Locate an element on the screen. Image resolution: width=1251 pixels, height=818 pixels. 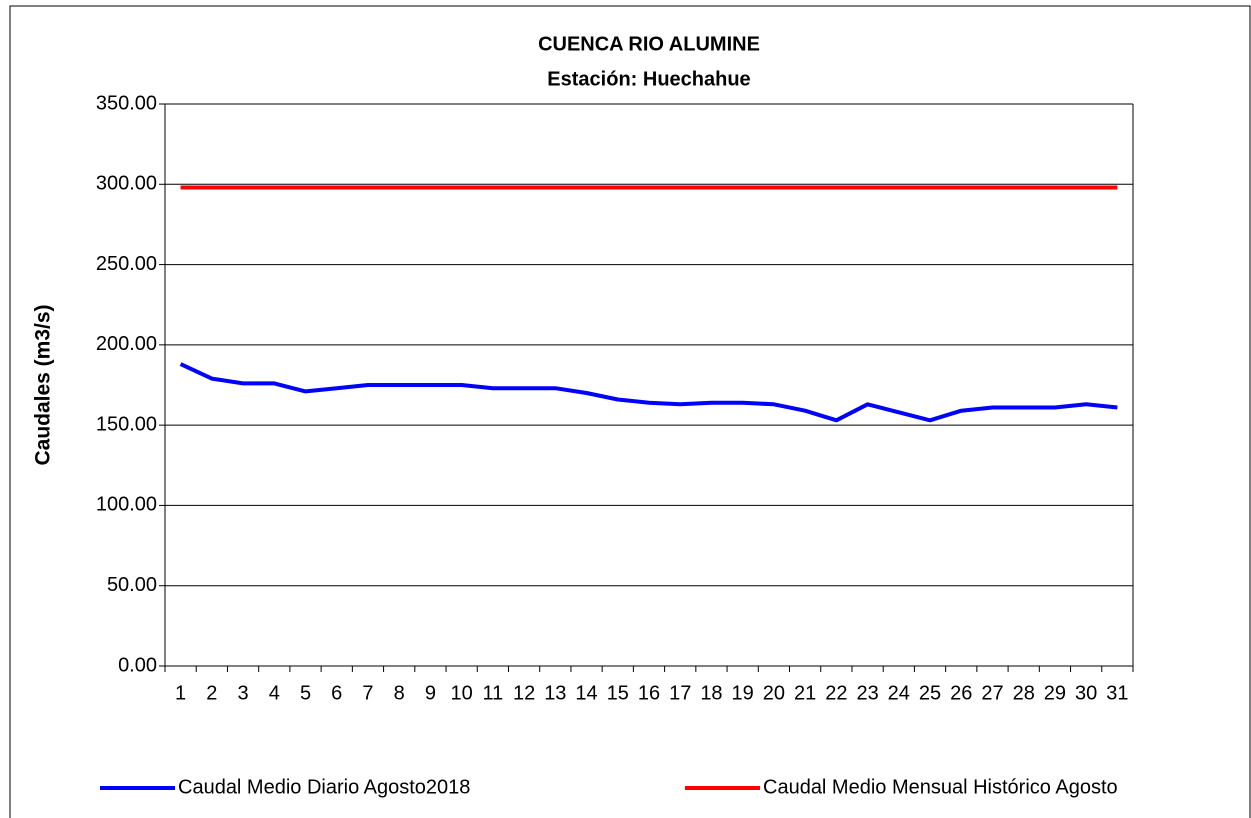
x-tick-label: 8 is located at coordinates (399, 693).